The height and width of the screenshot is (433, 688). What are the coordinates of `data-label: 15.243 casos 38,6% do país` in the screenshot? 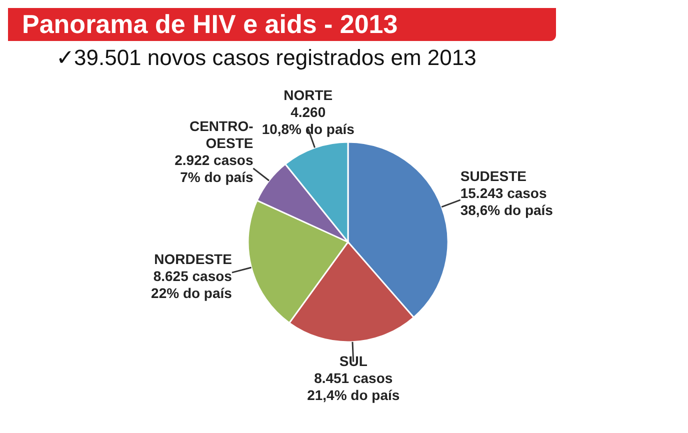 It's located at (507, 201).